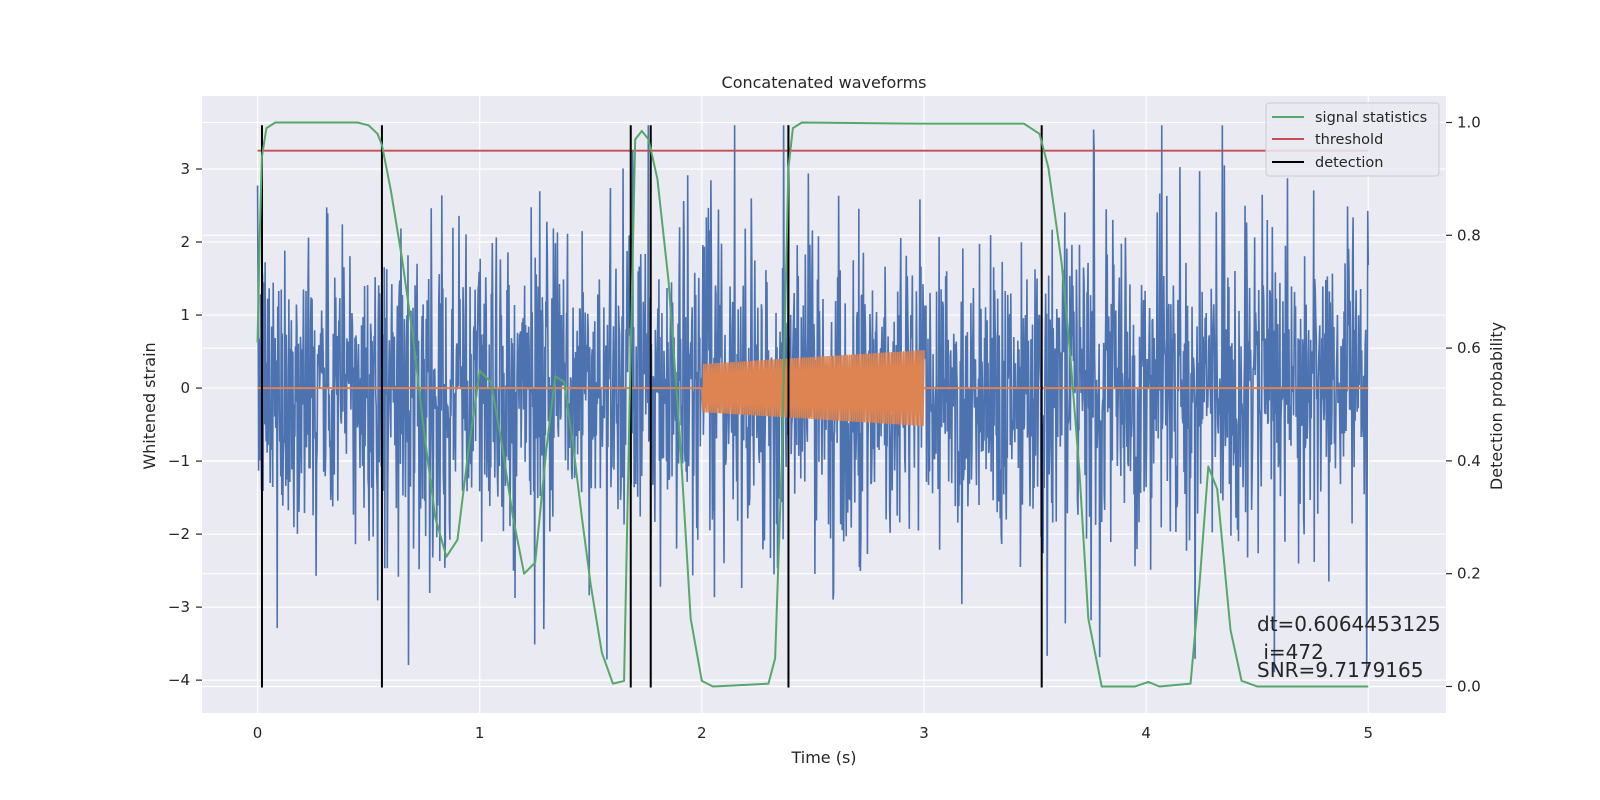  I want to click on y-tick-label: 0, so click(185, 388).